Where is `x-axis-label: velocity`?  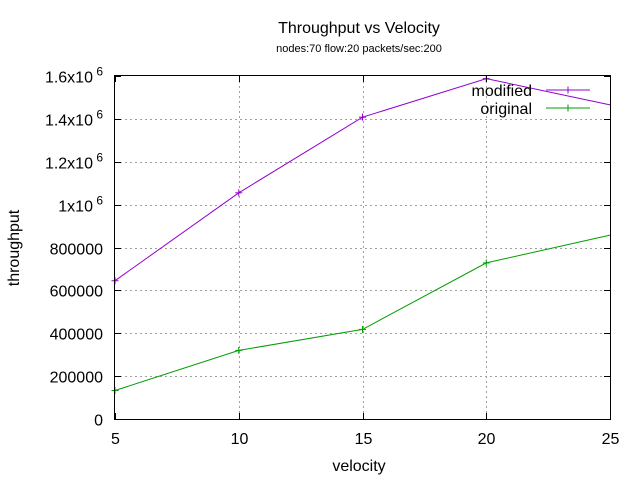 x-axis-label: velocity is located at coordinates (358, 466).